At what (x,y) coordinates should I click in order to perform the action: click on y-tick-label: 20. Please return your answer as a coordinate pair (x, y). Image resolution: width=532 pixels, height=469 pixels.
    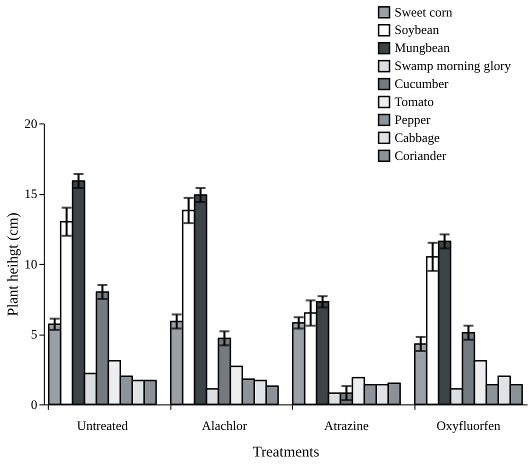
    Looking at the image, I should click on (31, 123).